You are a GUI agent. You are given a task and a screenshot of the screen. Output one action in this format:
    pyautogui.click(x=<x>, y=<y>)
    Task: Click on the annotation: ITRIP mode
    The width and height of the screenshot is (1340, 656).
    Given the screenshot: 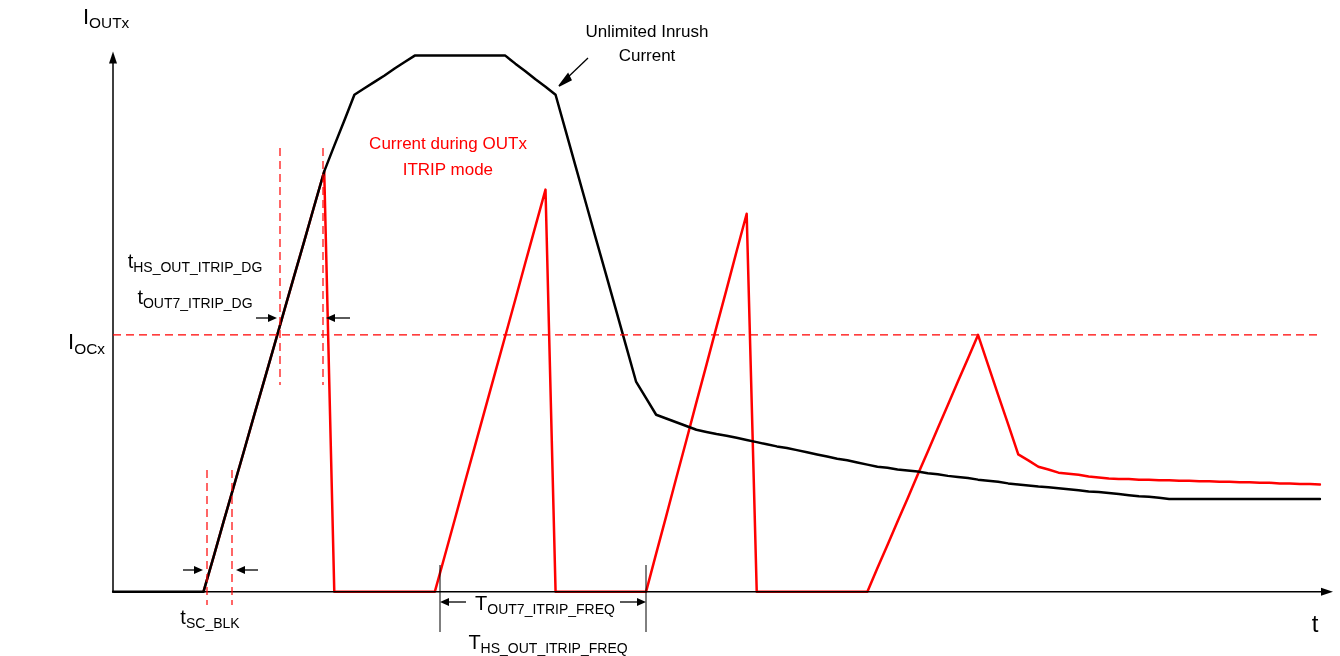 What is the action you would take?
    pyautogui.click(x=448, y=169)
    